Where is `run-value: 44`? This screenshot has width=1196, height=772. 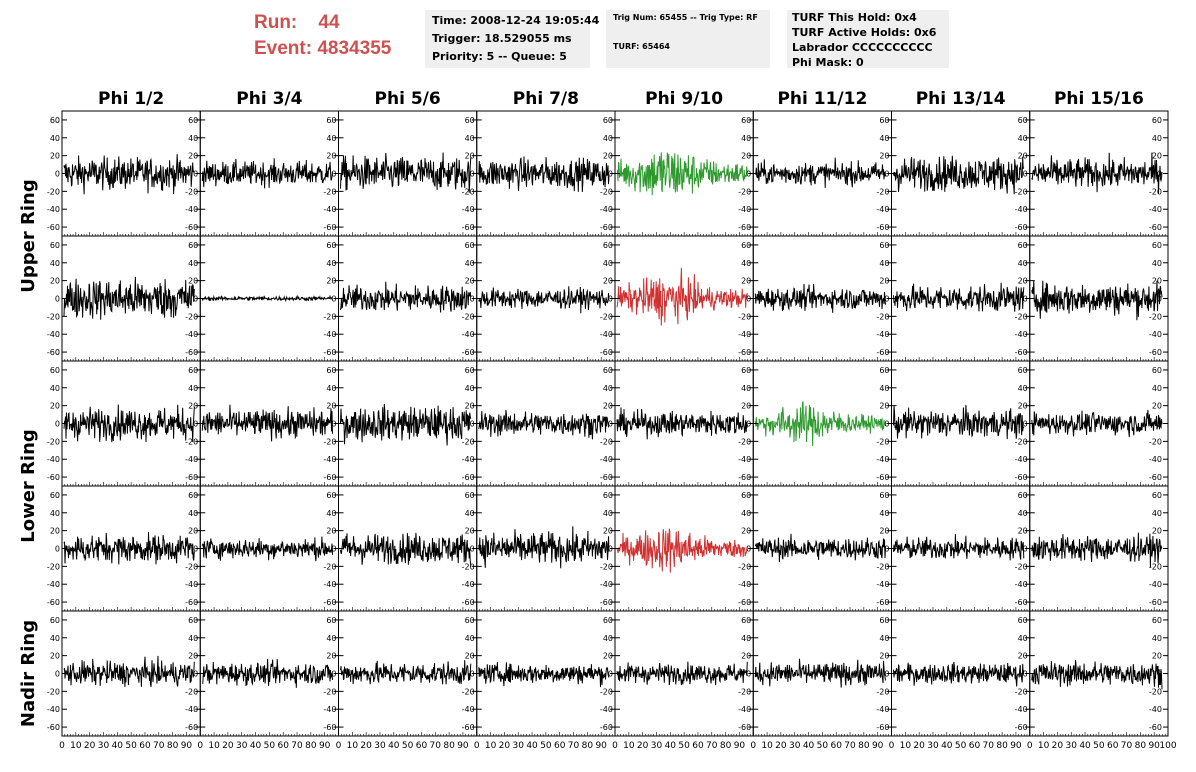
run-value: 44 is located at coordinates (329, 22).